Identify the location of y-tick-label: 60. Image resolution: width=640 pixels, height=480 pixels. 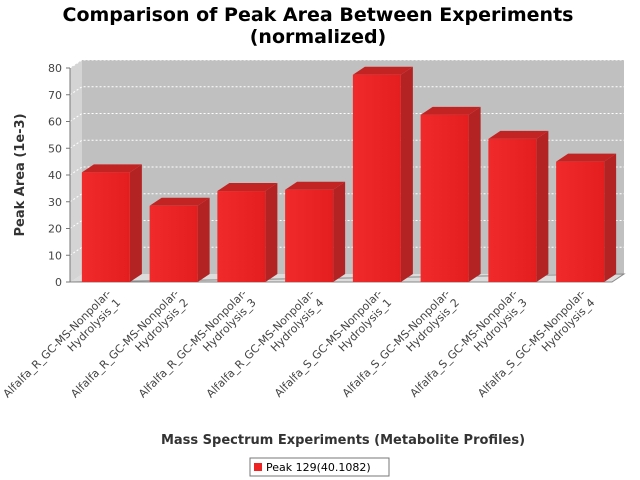
(55, 122).